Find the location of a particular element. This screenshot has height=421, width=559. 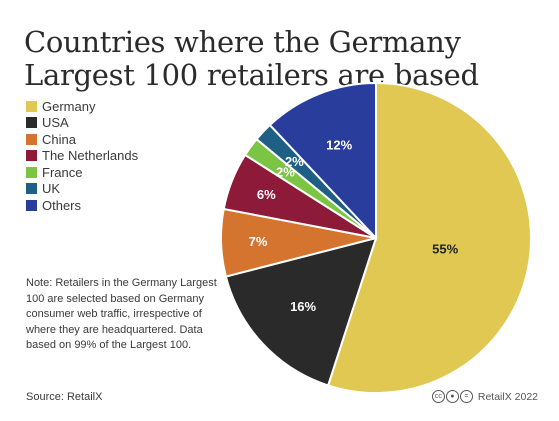

chart-credit: cc ● = RetailX 2022 is located at coordinates (484, 396).